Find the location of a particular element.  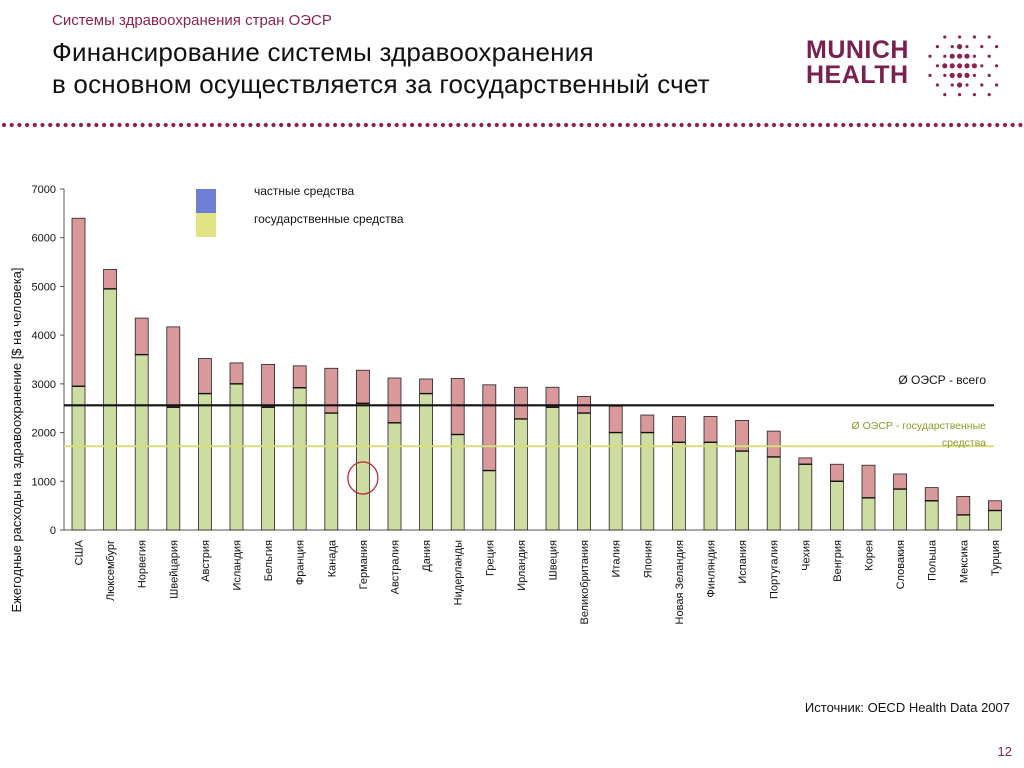

slide-kicker: Системы здравоохранения стран ОЭСР is located at coordinates (192, 20).